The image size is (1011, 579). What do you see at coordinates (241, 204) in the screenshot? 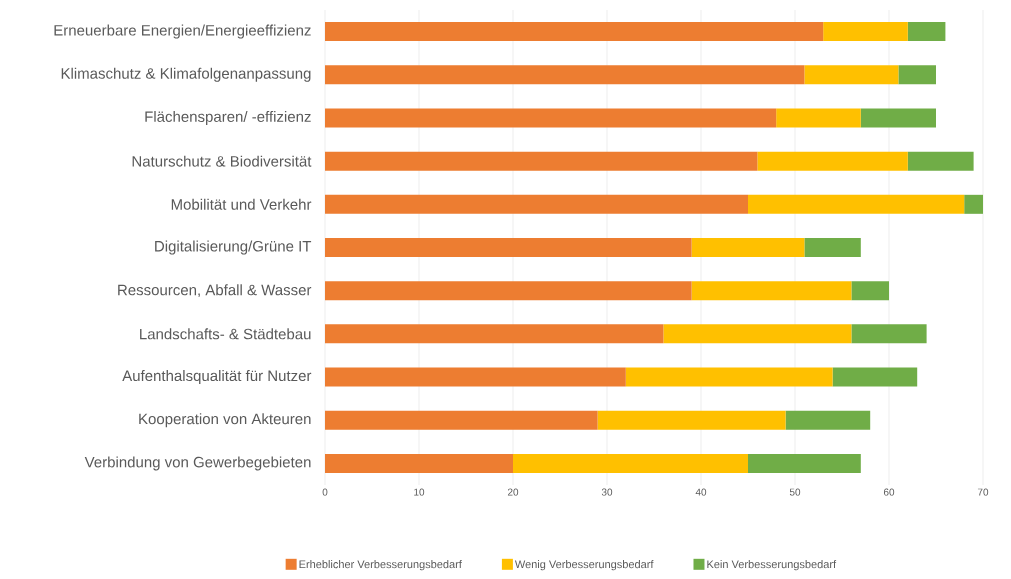
I see `y-tick-label: Mobilität und Verkehr` at bounding box center [241, 204].